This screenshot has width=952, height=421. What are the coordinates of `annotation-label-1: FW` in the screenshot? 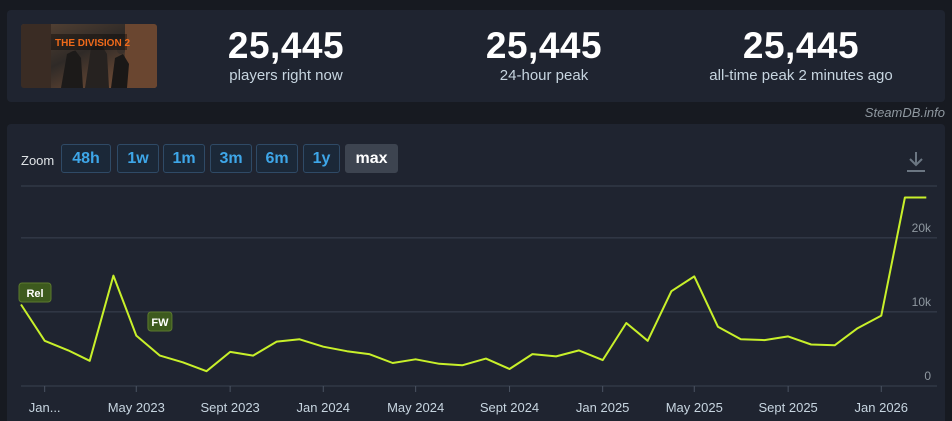 It's located at (160, 323).